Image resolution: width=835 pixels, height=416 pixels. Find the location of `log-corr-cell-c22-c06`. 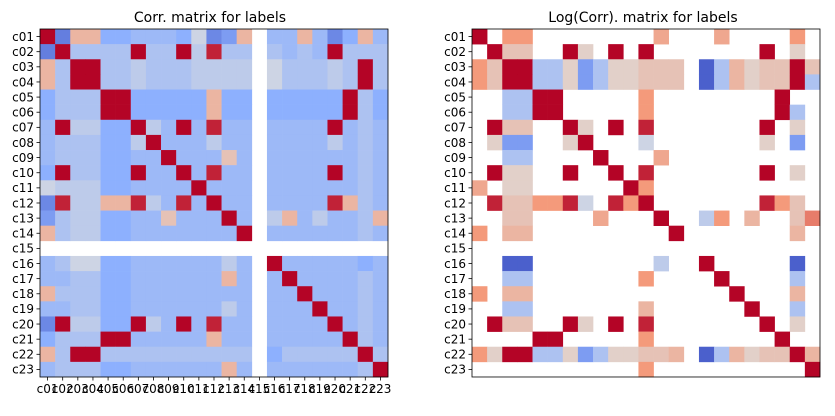

log-corr-cell-c22-c06 is located at coordinates (555, 354).